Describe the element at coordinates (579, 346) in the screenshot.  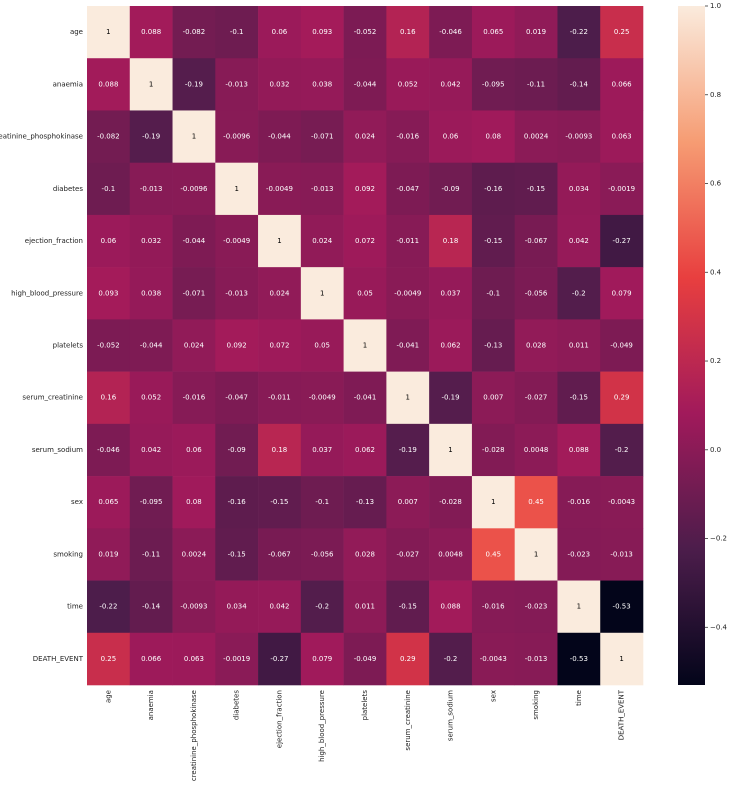
I see `cell-label: 0.011` at that location.